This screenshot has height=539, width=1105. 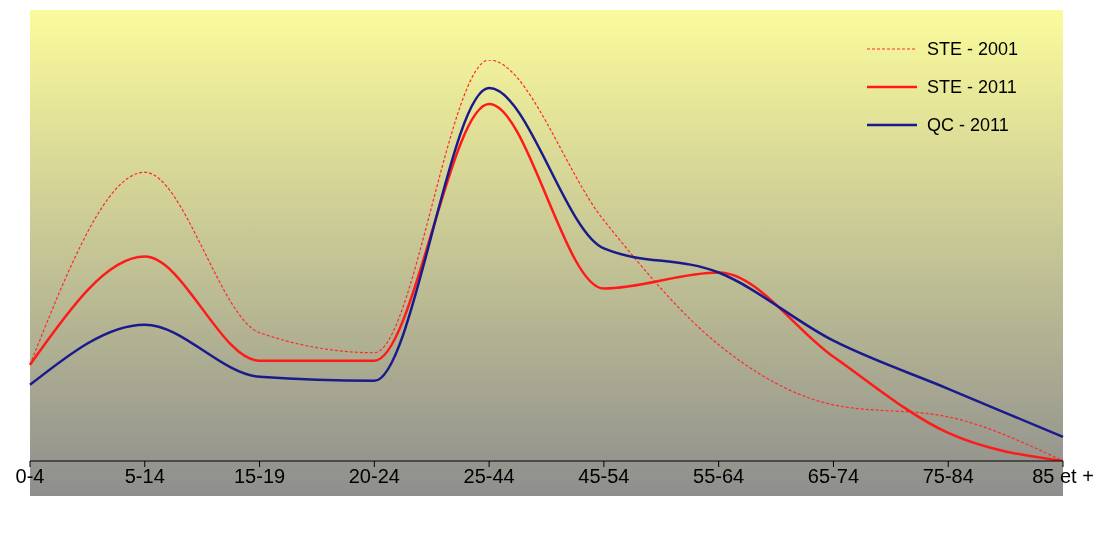 What do you see at coordinates (967, 125) in the screenshot?
I see `legend-label: QC - 2011` at bounding box center [967, 125].